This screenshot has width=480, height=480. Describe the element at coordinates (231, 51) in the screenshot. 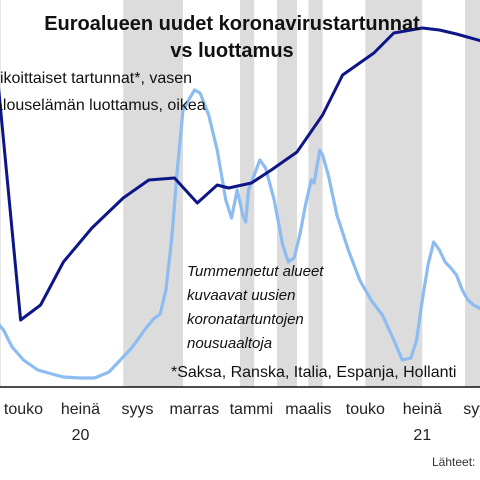

I see `chart-title-line2: vs luottamus` at that location.